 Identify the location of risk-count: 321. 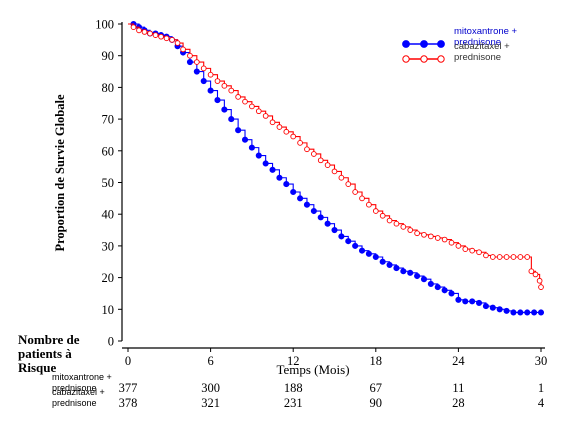
(210, 403).